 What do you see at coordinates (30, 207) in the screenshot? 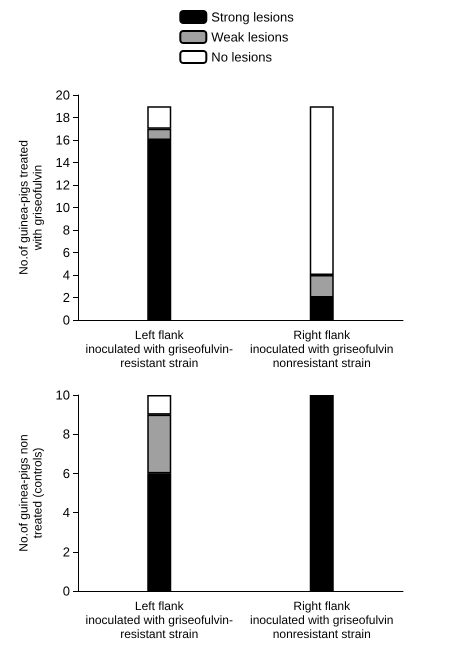
I see `y-axis-title: No.of guinea-pigs treated with griseofulvin` at bounding box center [30, 207].